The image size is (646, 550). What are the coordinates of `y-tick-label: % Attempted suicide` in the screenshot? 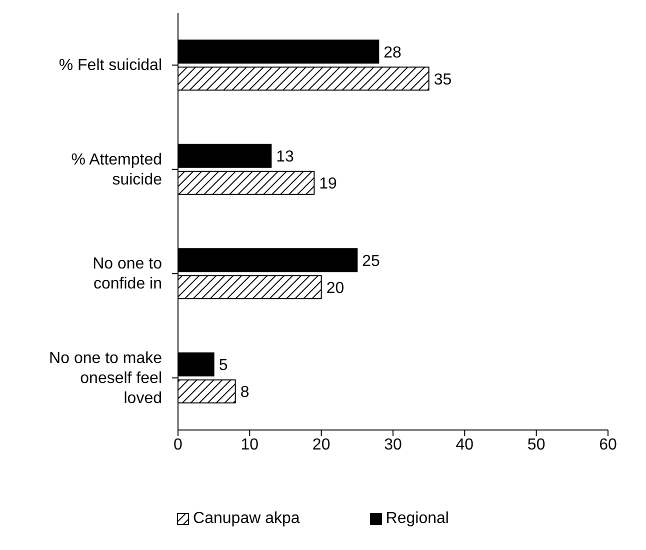 It's located at (116, 169).